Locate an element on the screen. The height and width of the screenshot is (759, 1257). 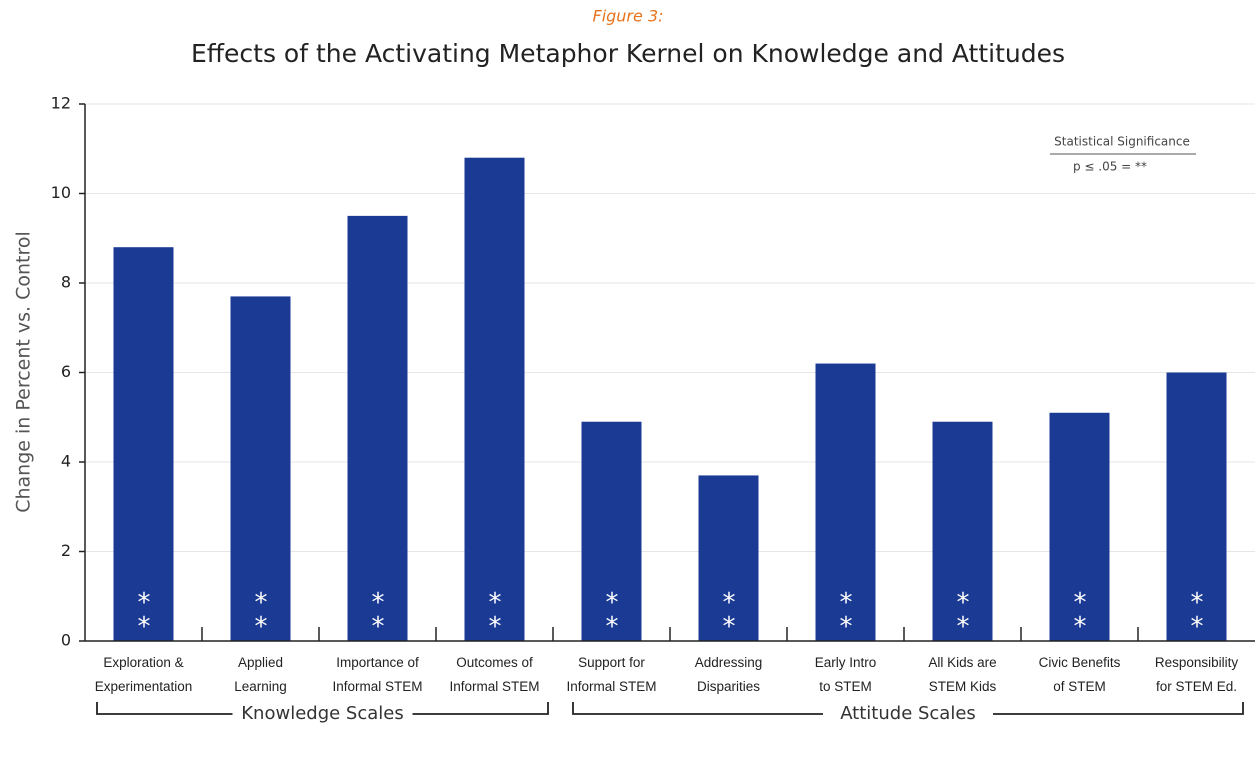
group-label: Attitude Scales is located at coordinates (908, 713).